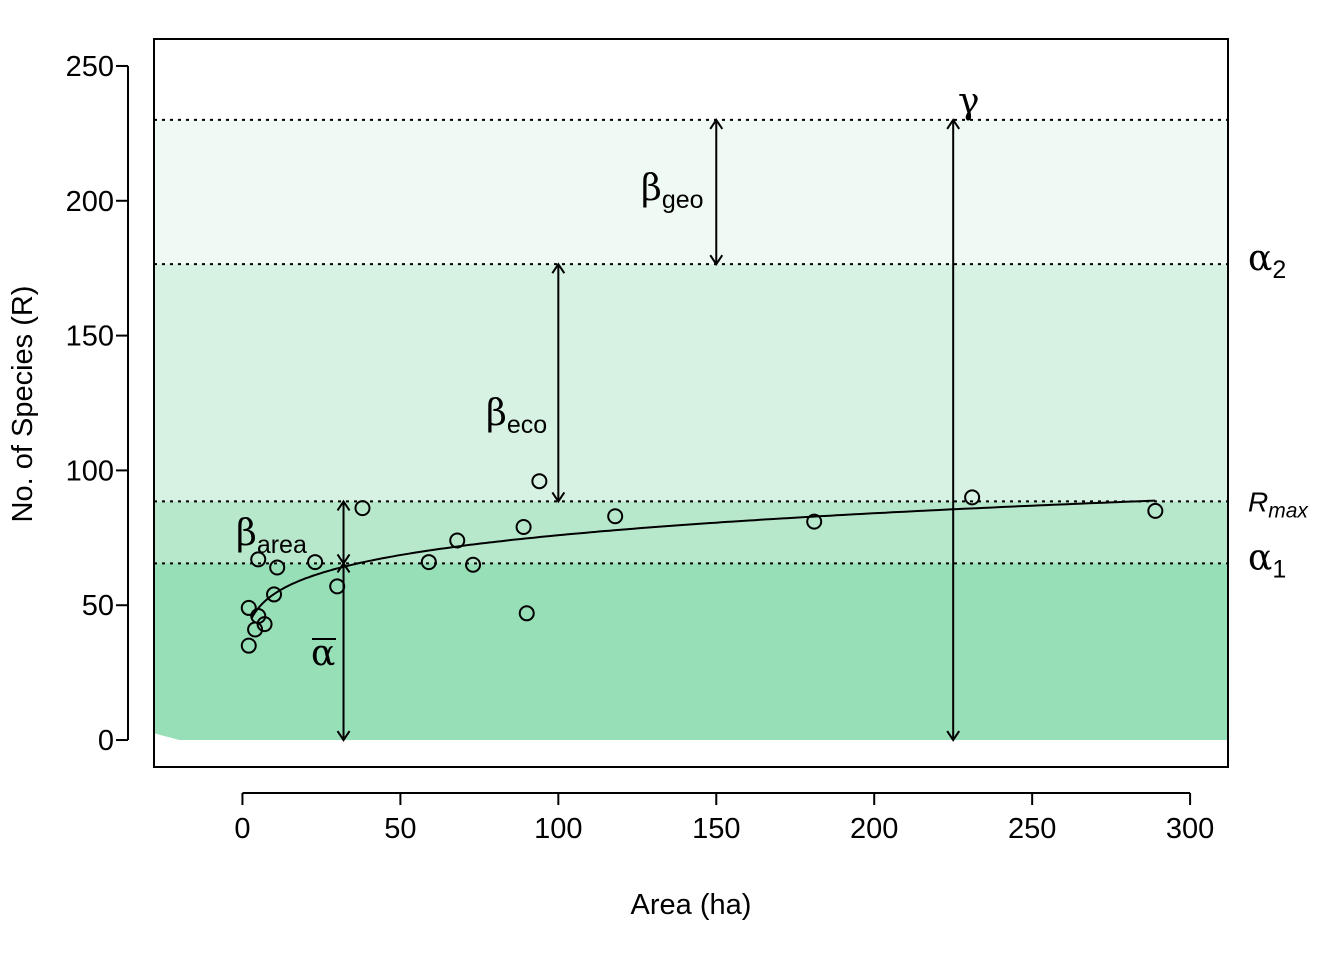 This screenshot has height=960, width=1344. I want to click on label-beta-geo: βgeo, so click(672, 191).